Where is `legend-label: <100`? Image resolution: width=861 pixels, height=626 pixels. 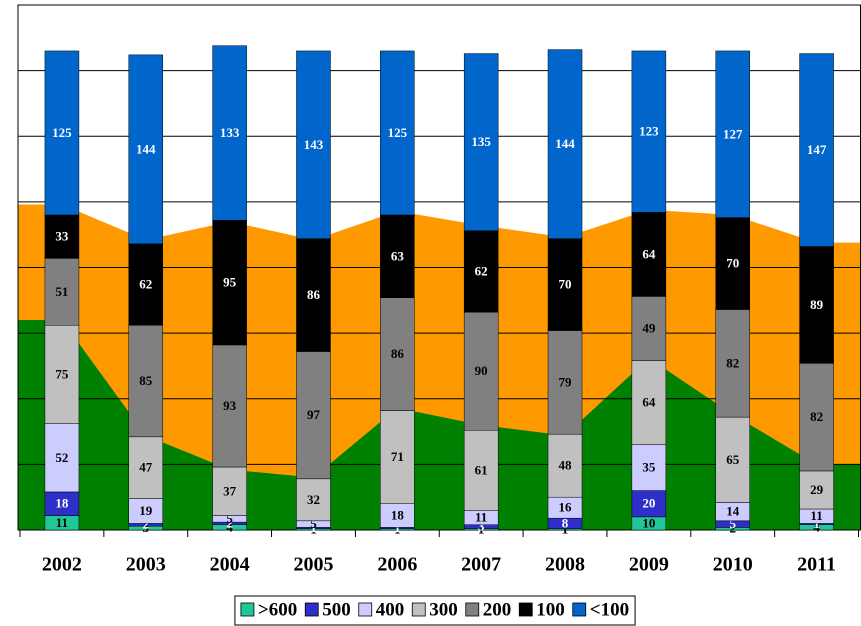
legend-label: <100 is located at coordinates (609, 609).